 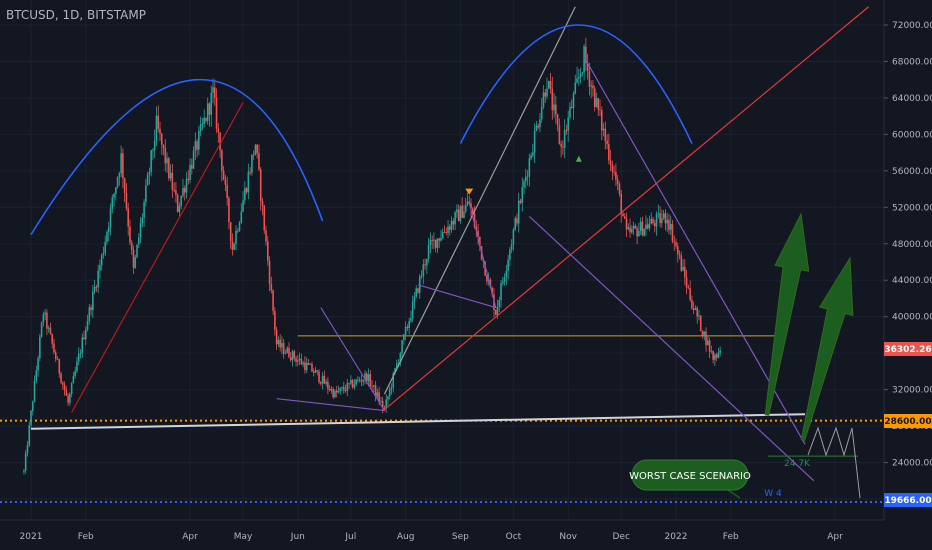 I want to click on target-price-tag: 19666.00, so click(x=908, y=500).